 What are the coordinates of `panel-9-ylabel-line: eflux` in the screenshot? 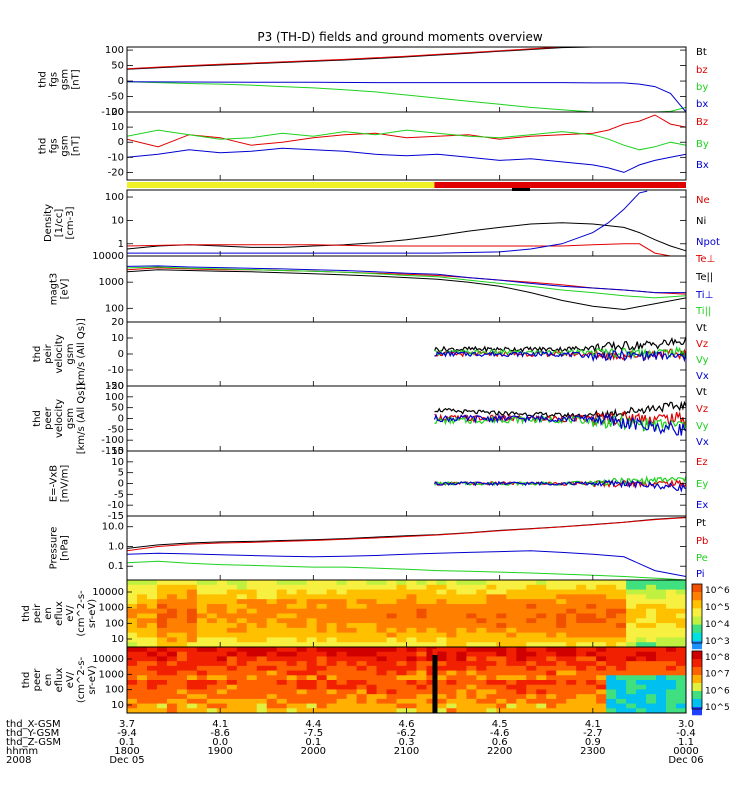 It's located at (59, 613).